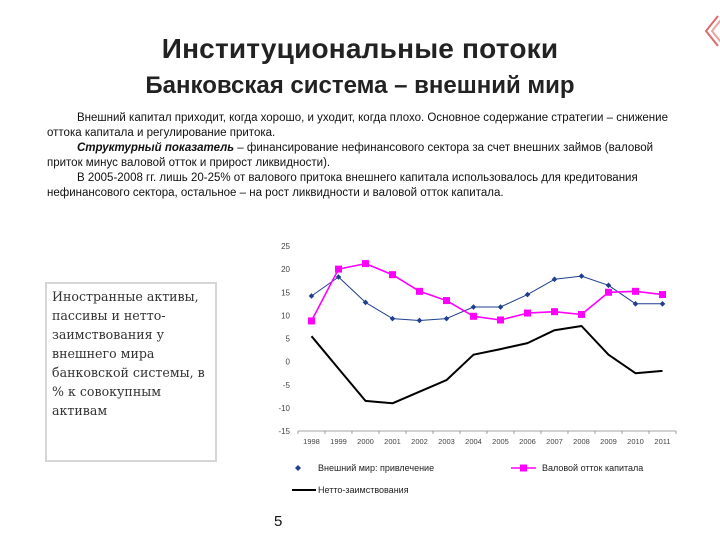  Describe the element at coordinates (285, 292) in the screenshot. I see `y-tick-label: 15` at that location.